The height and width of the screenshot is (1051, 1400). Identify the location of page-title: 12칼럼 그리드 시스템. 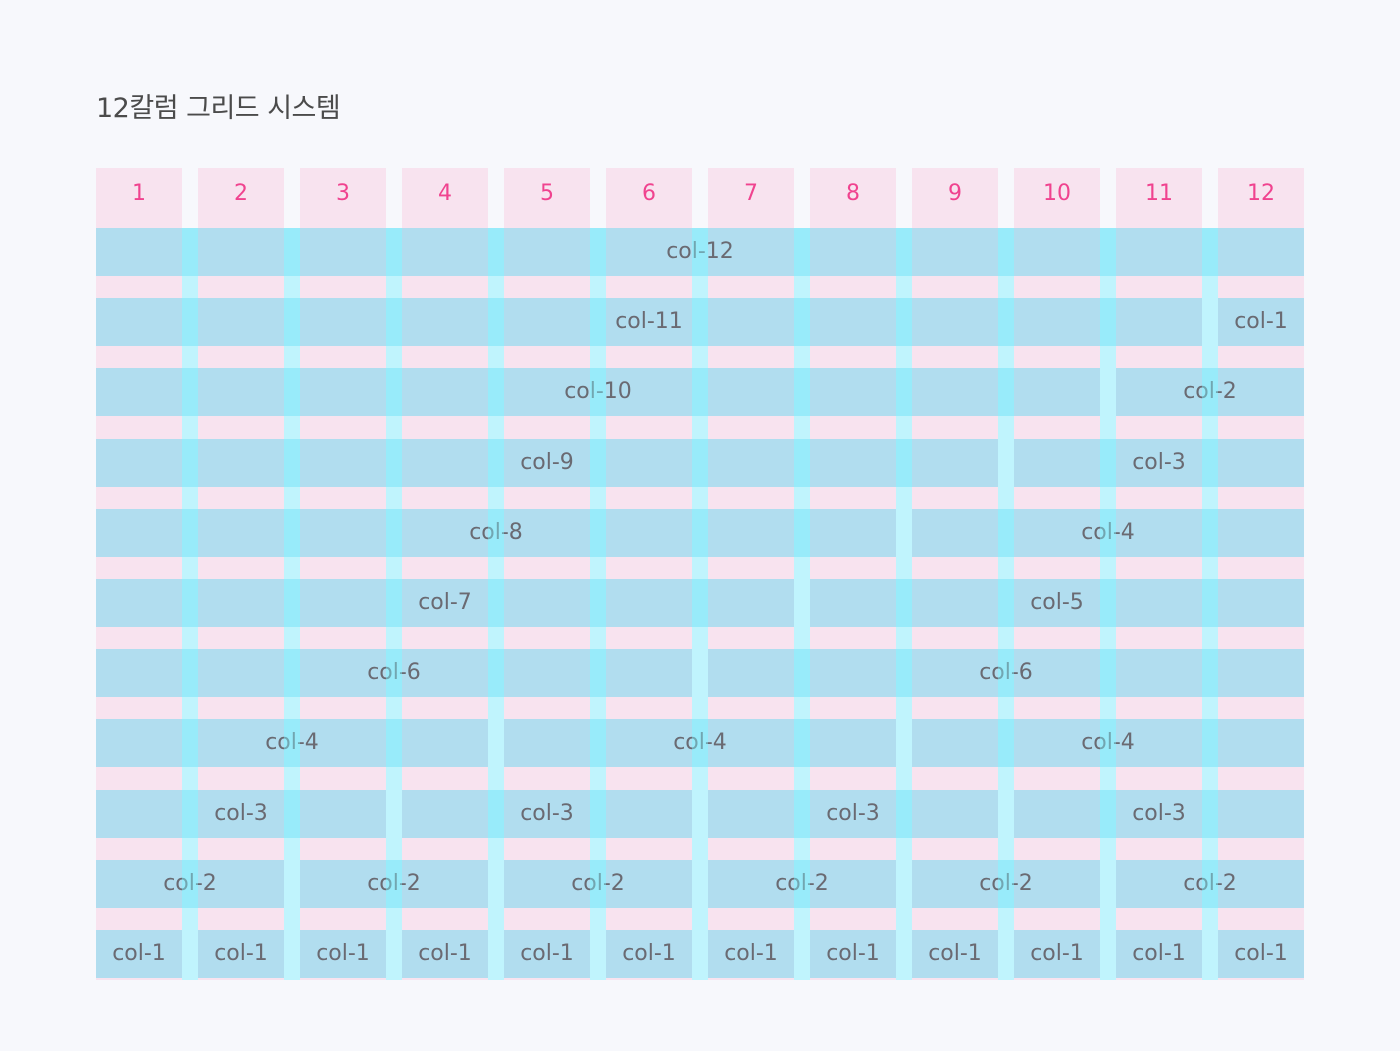
(218, 108).